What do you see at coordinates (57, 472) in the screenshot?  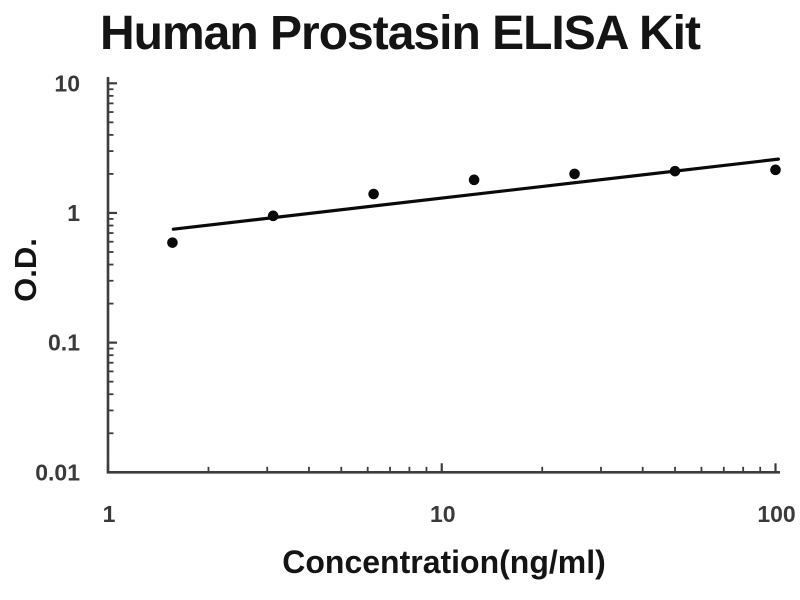 I see `y-tick-label: 0.01` at bounding box center [57, 472].